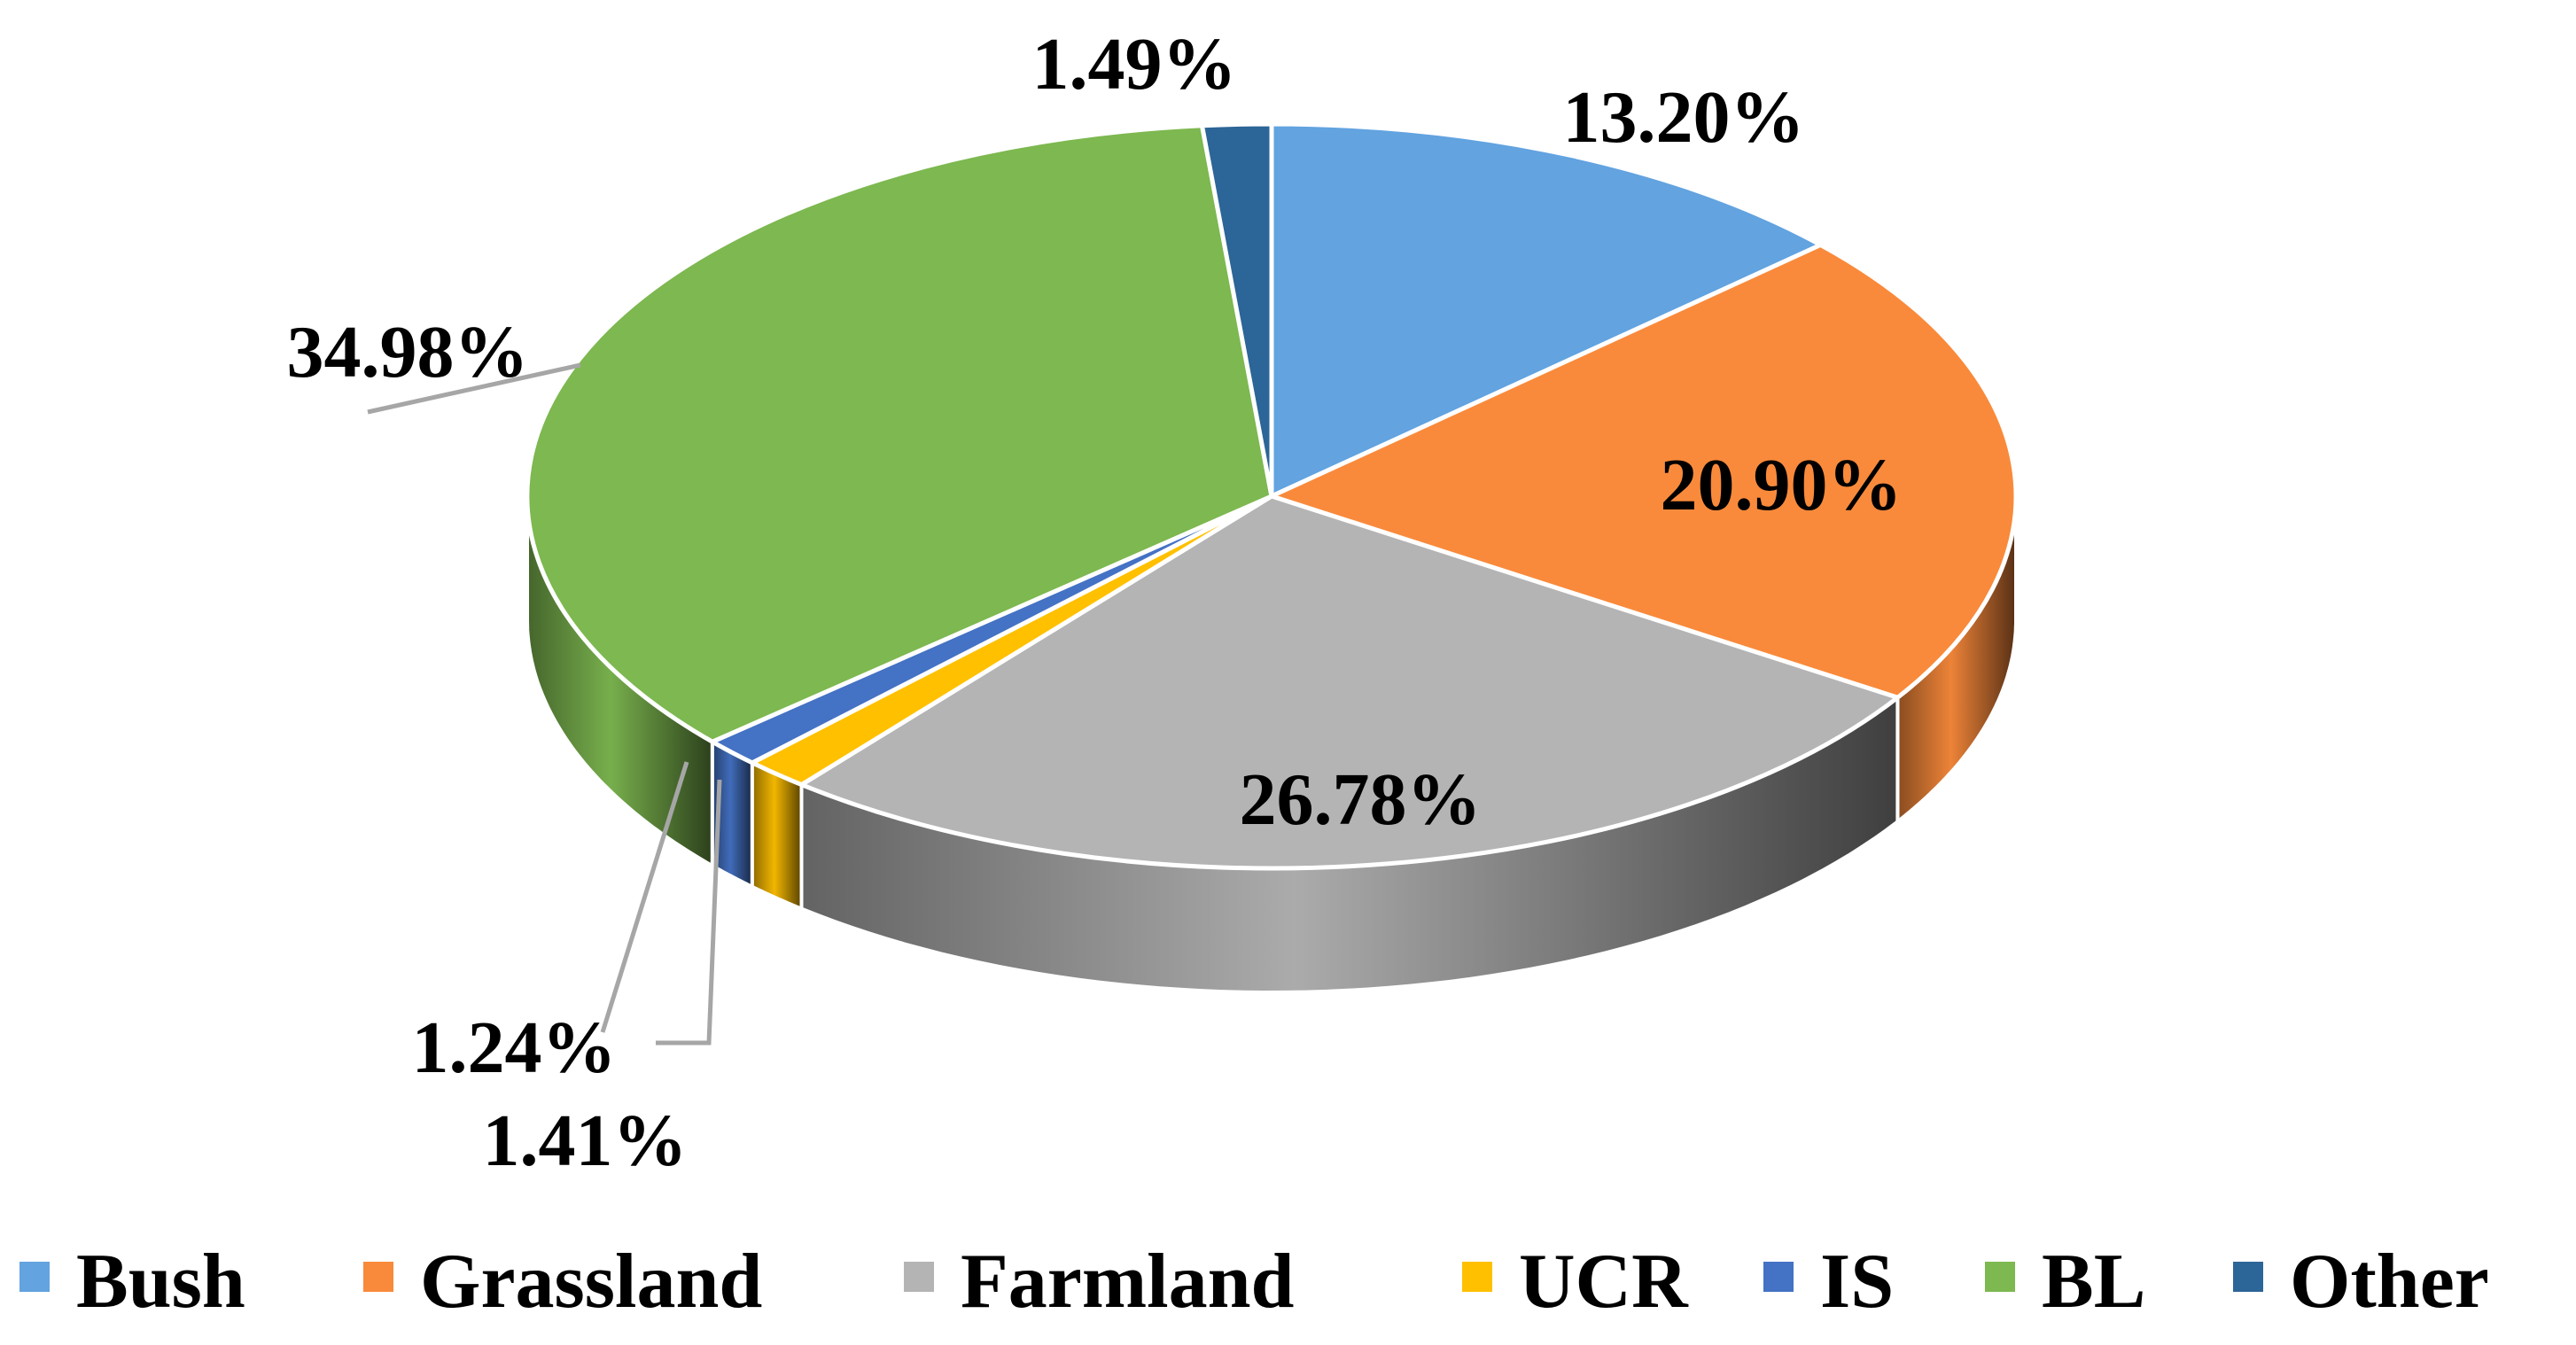 The height and width of the screenshot is (1345, 2576). What do you see at coordinates (160, 1282) in the screenshot?
I see `legend-label-bush: Bush` at bounding box center [160, 1282].